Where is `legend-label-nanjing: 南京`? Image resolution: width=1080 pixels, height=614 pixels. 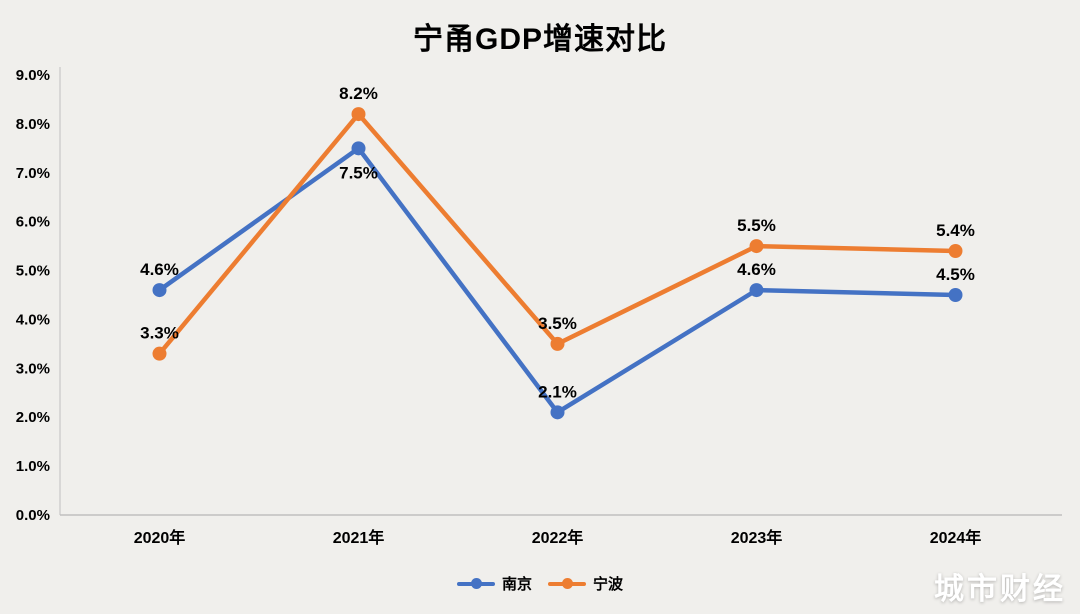
legend-label-nanjing: 南京 is located at coordinates (516, 584).